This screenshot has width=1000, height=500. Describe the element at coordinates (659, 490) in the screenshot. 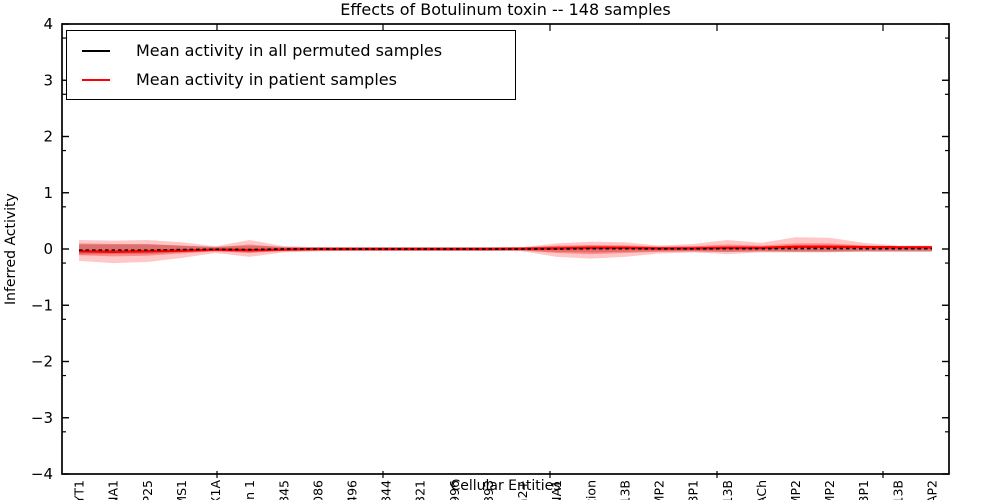

I see `x-tick-label: VAMP2` at that location.